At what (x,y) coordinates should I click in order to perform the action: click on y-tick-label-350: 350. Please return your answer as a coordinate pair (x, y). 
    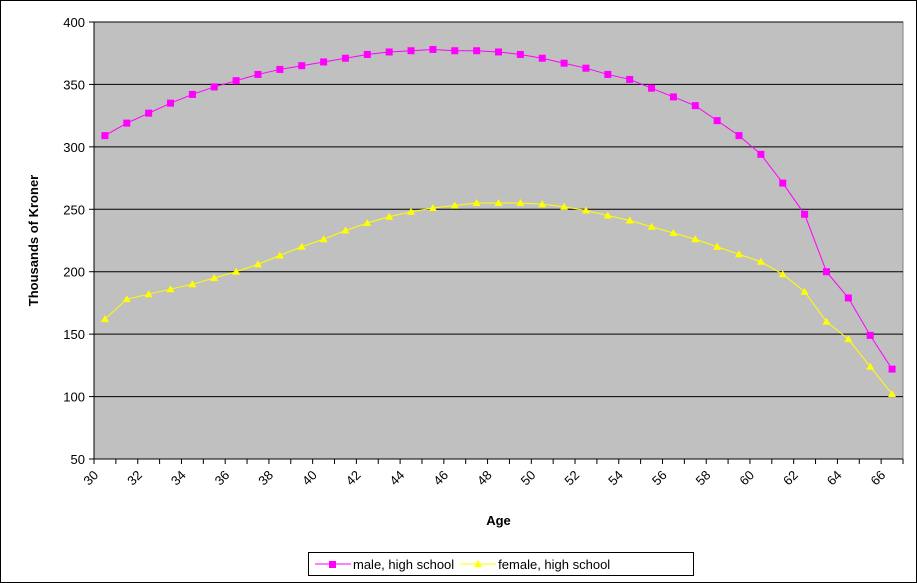
    Looking at the image, I should click on (74, 84).